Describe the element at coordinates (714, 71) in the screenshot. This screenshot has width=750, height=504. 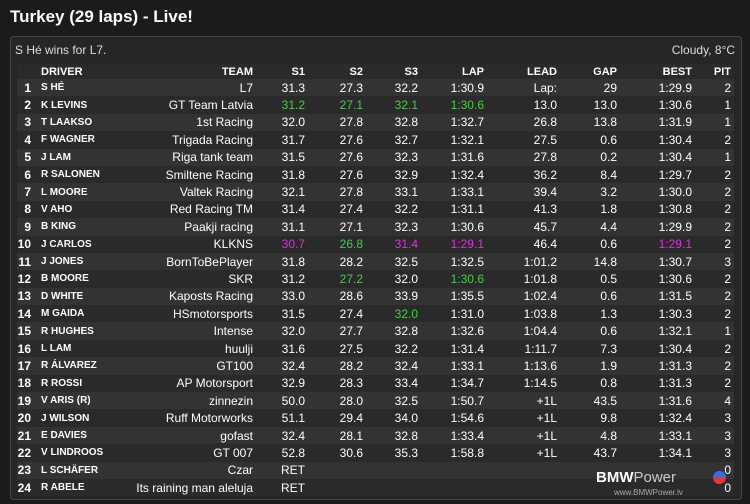
I see `col-pit: PIT` at that location.